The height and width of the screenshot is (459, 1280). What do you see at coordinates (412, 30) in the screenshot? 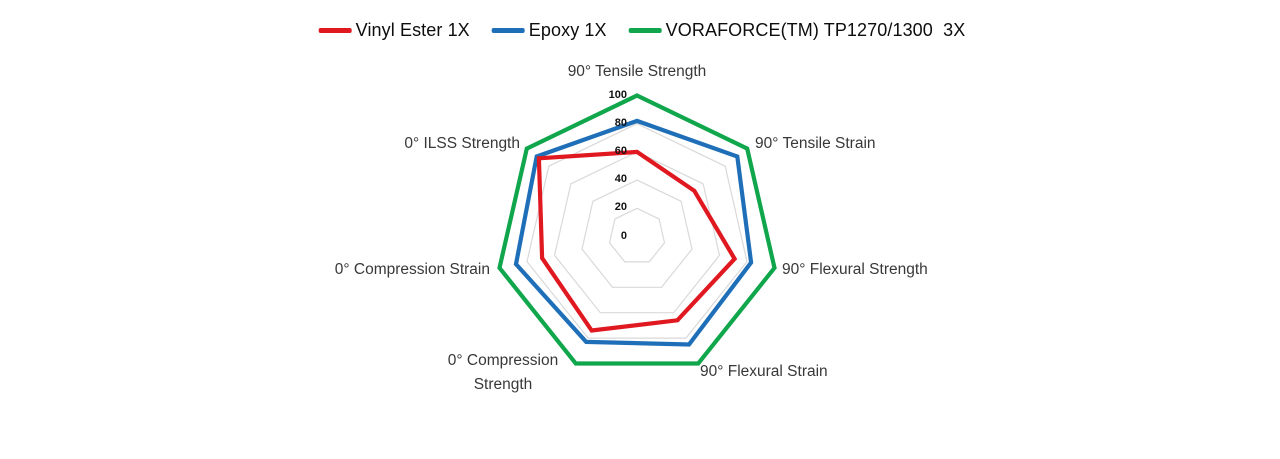
I see `legend-label: Vinyl Ester 1X` at bounding box center [412, 30].